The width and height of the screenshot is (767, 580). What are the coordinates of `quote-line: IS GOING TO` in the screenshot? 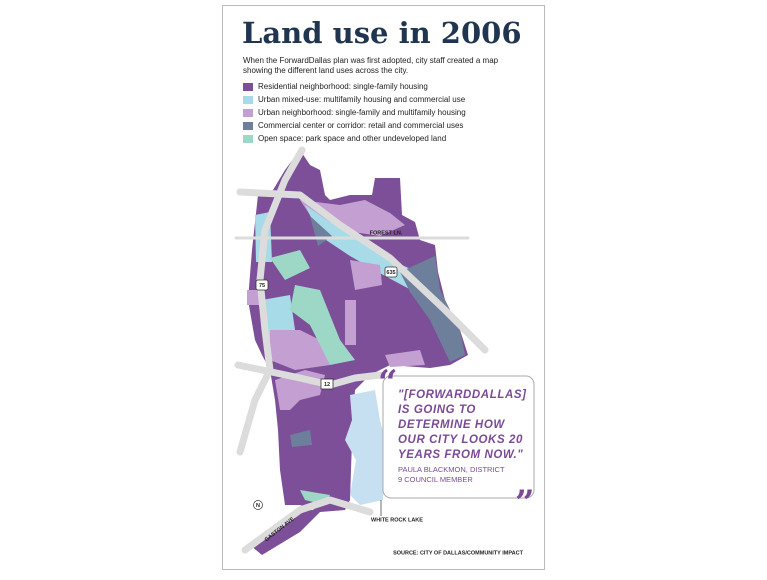 It's located at (437, 410).